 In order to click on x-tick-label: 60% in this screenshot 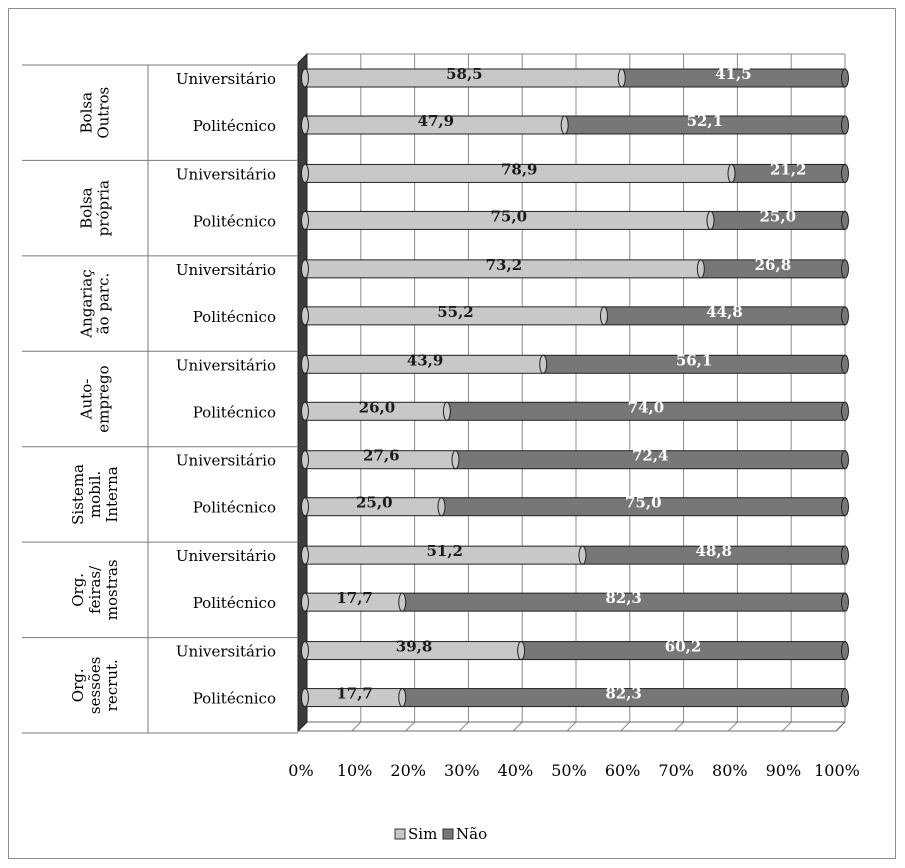, I will do `click(623, 770)`.